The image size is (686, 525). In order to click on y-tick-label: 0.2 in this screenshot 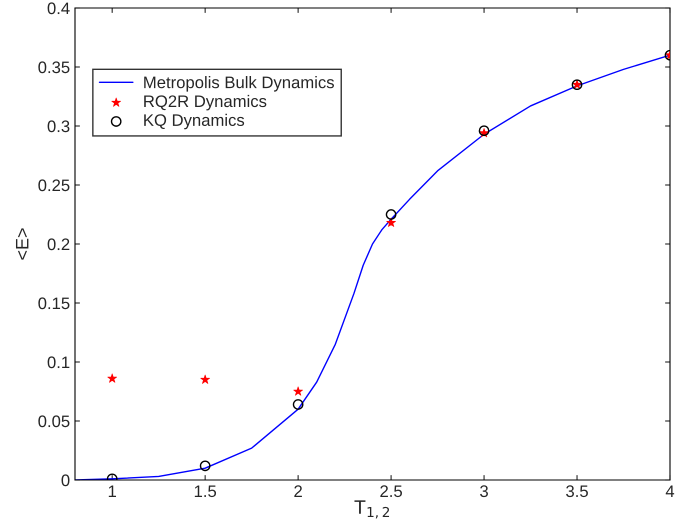, I will do `click(59, 244)`.